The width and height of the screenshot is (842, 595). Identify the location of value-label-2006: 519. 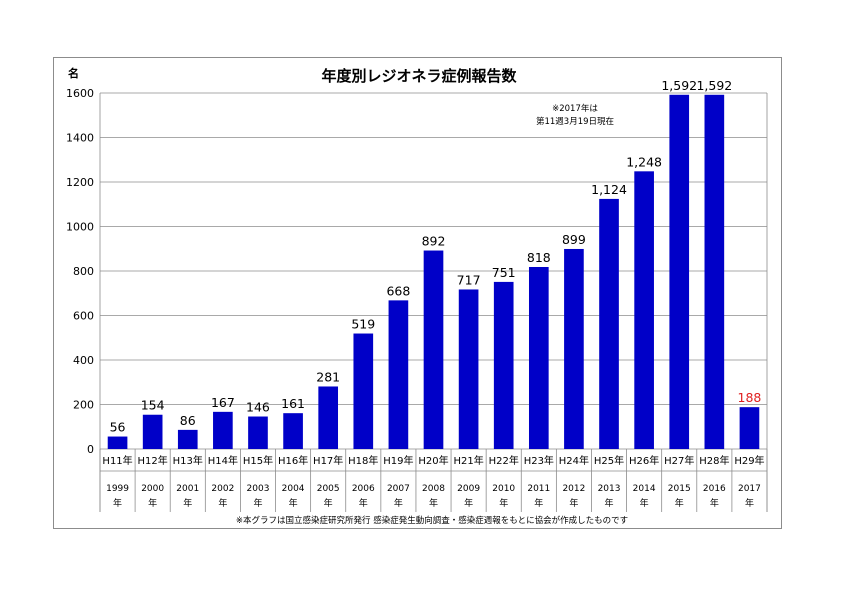
(363, 324).